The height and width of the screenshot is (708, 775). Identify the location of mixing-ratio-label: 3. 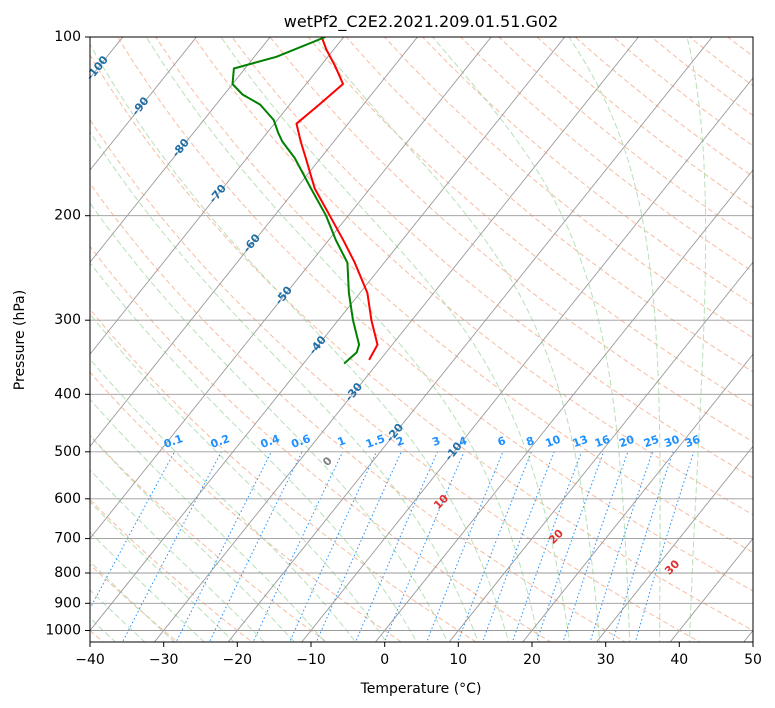
(436, 441).